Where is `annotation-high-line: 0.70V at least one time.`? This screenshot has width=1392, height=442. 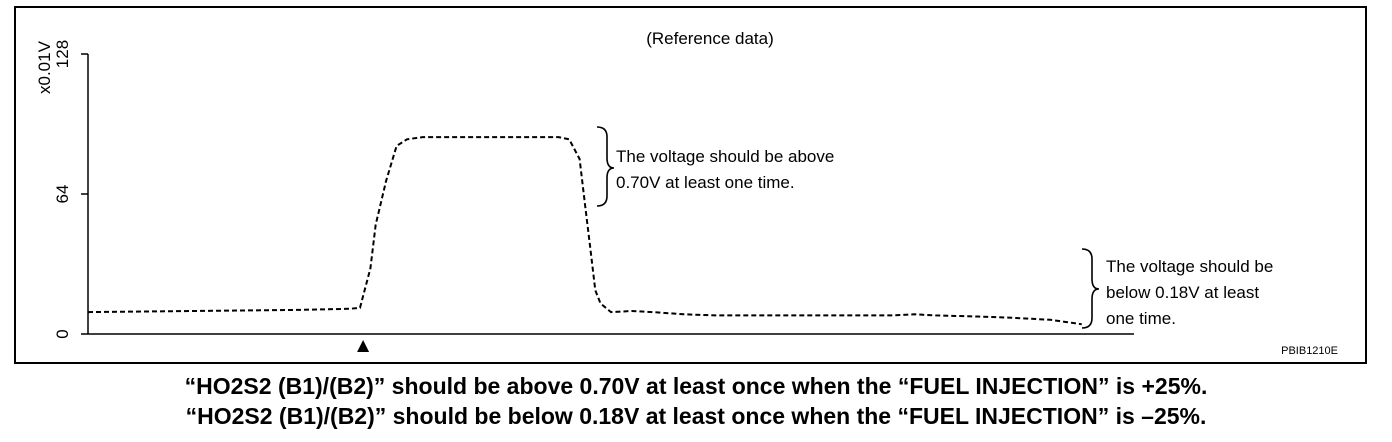 annotation-high-line: 0.70V at least one time. is located at coordinates (705, 182).